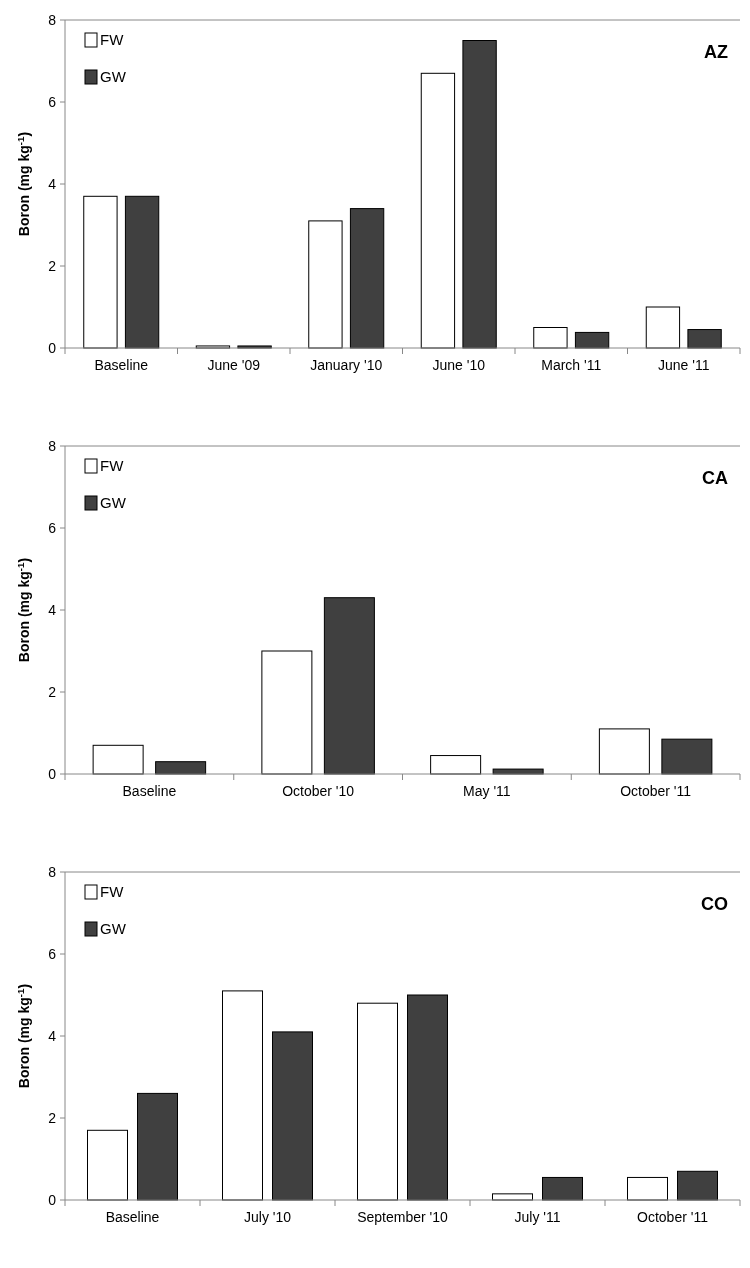 The height and width of the screenshot is (1268, 750). Describe the element at coordinates (716, 52) in the screenshot. I see `text: AZ` at that location.